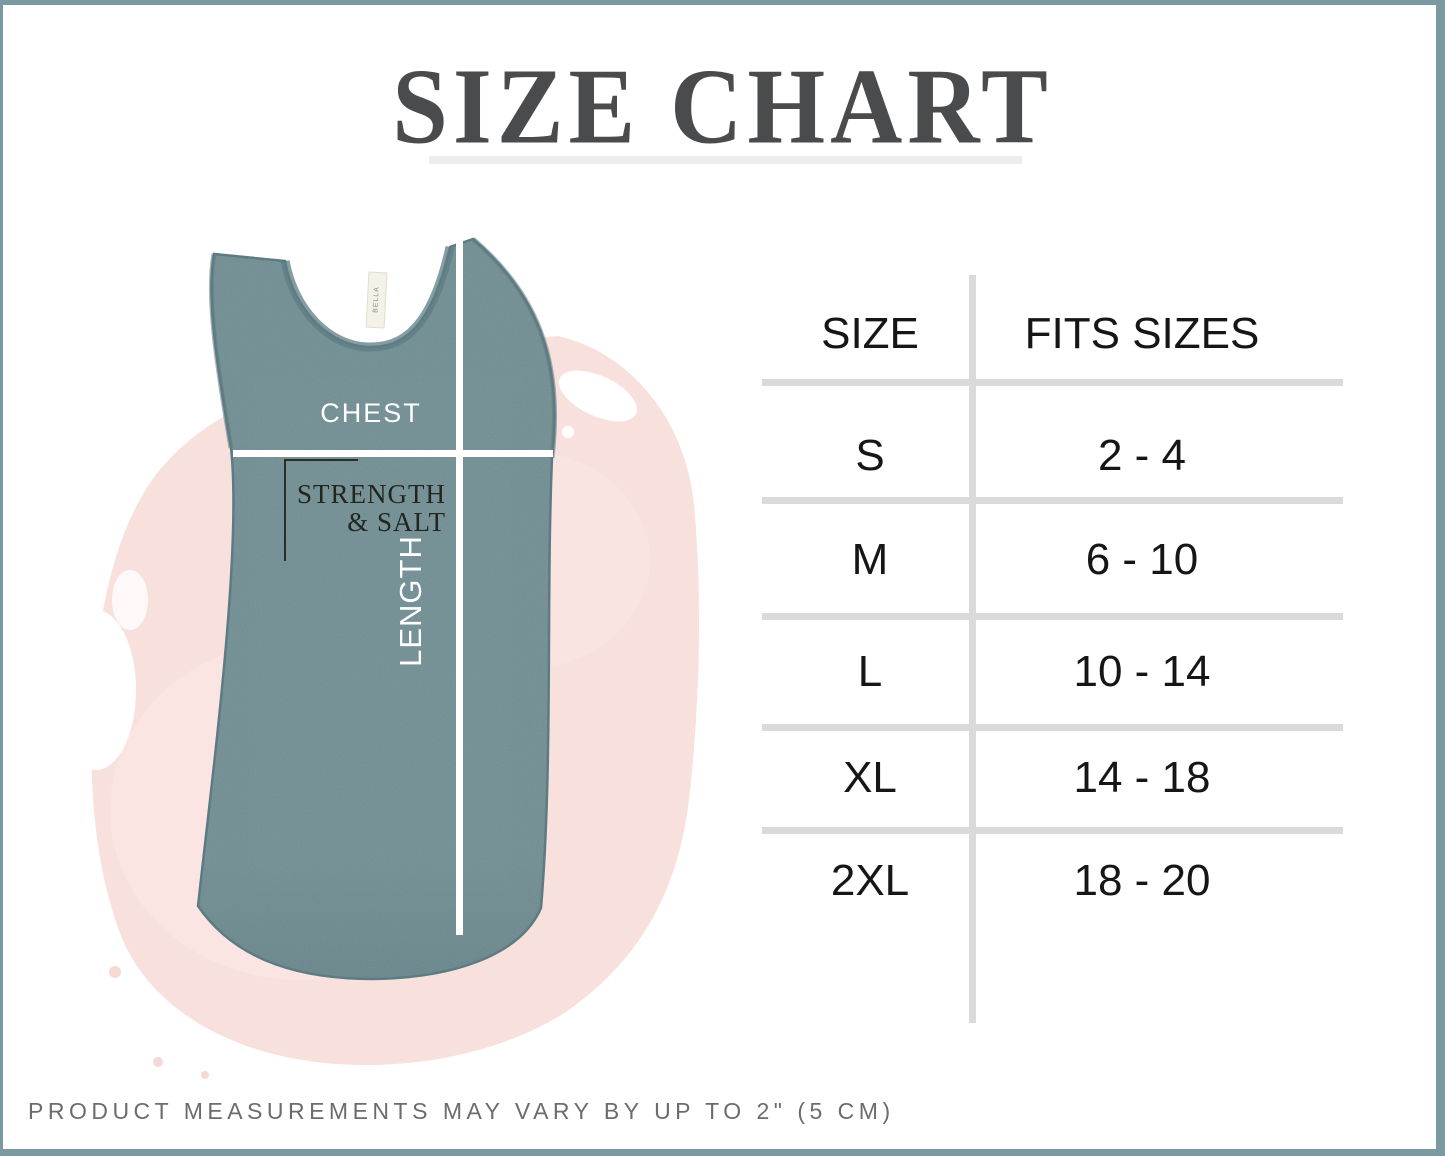 Image resolution: width=1445 pixels, height=1156 pixels. Describe the element at coordinates (870, 455) in the screenshot. I see `table-row-size: S` at that location.